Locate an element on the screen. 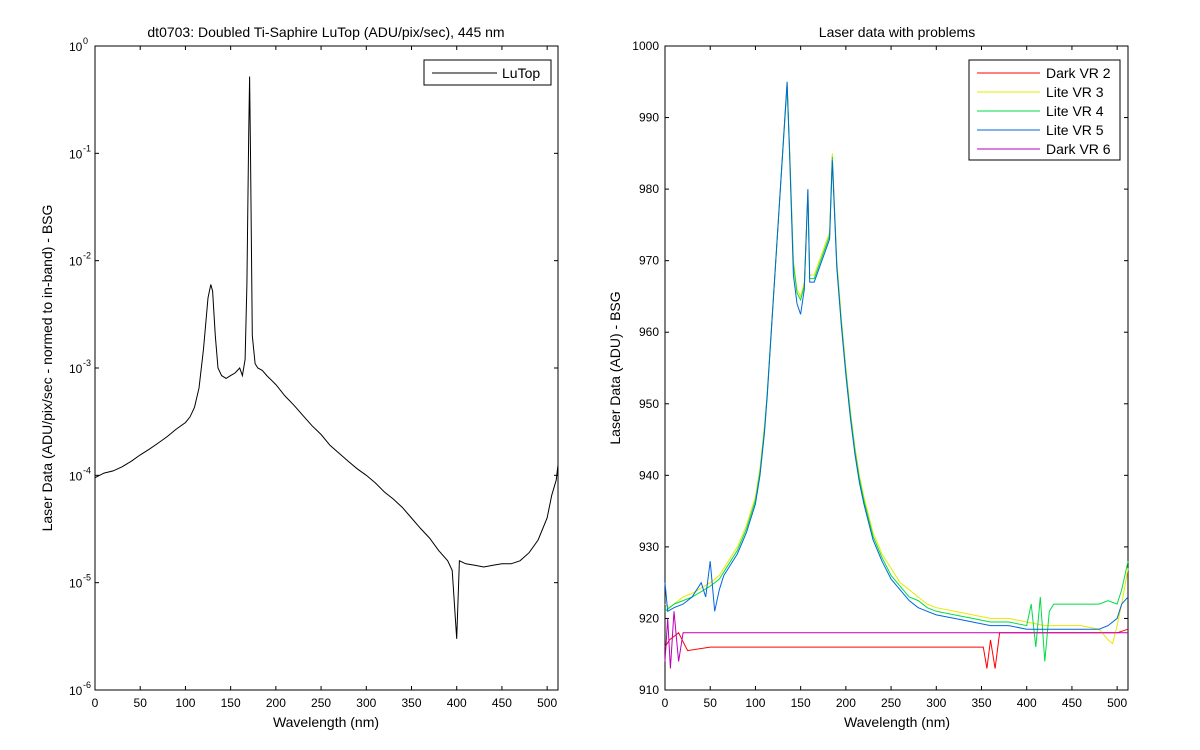  right-y-tick-label: 970 is located at coordinates (649, 261).